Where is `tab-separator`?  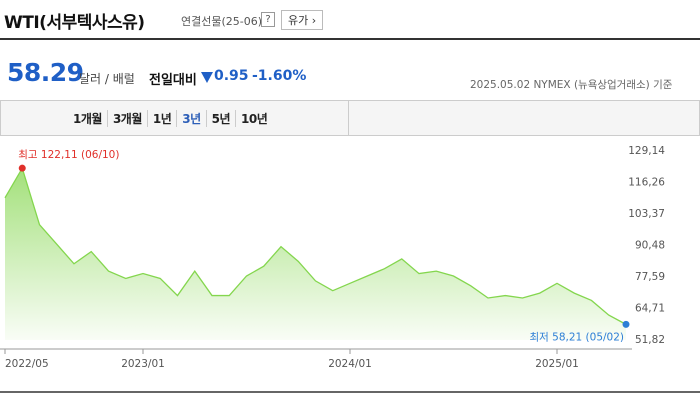 tab-separator is located at coordinates (348, 117).